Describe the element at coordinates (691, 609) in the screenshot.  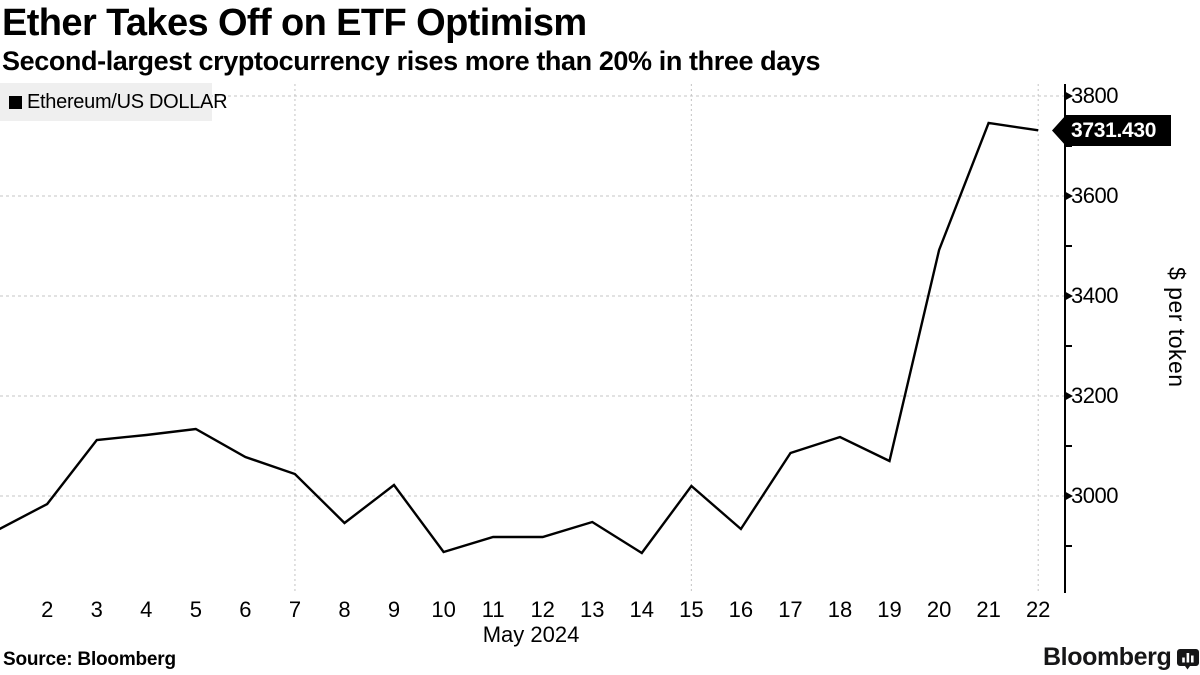
I see `x-tick-label: 15` at that location.